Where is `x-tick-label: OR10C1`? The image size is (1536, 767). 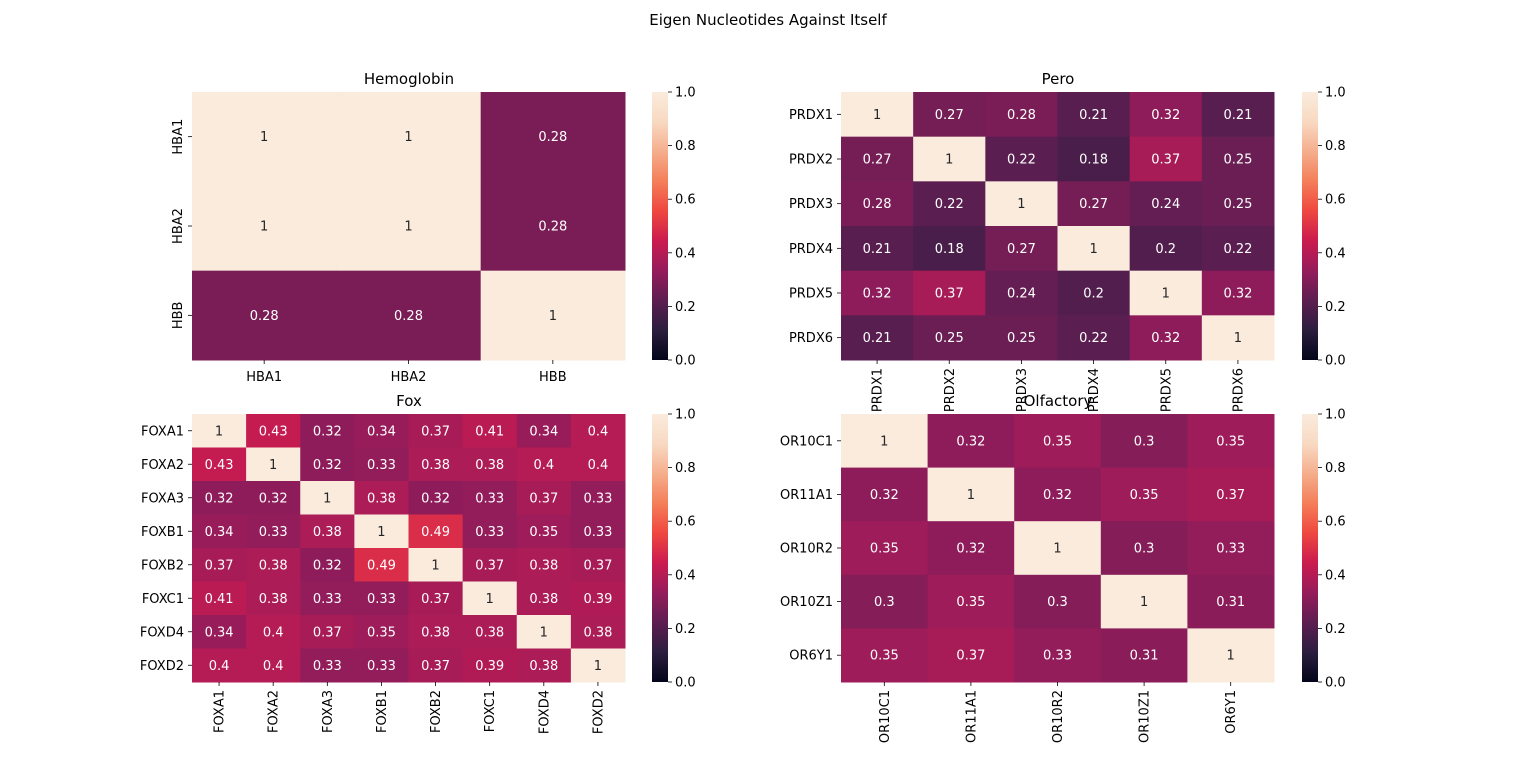
x-tick-label: OR10C1 is located at coordinates (885, 716).